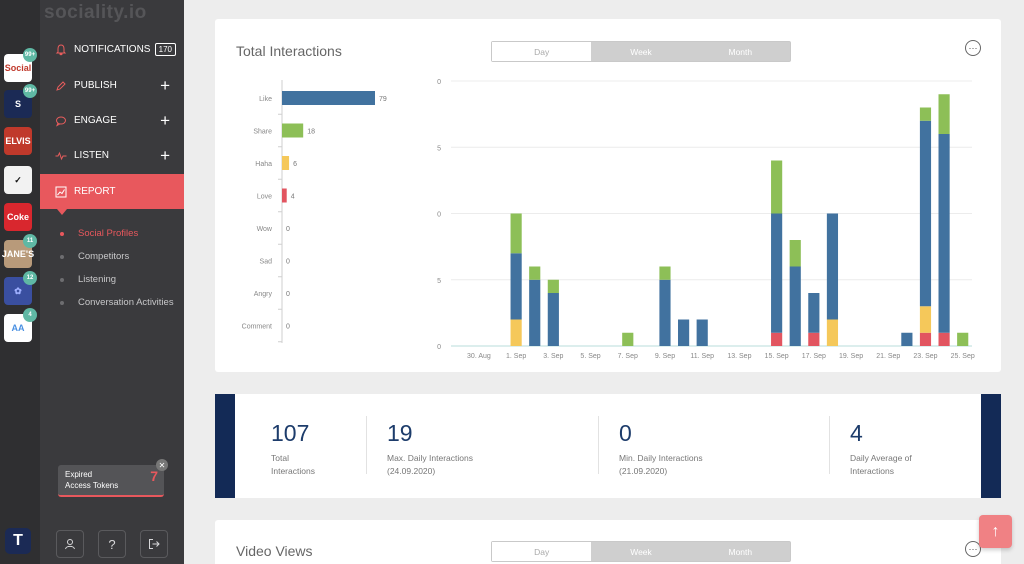  What do you see at coordinates (112, 155) in the screenshot?
I see `nav-listen: LISTEN +` at bounding box center [112, 155].